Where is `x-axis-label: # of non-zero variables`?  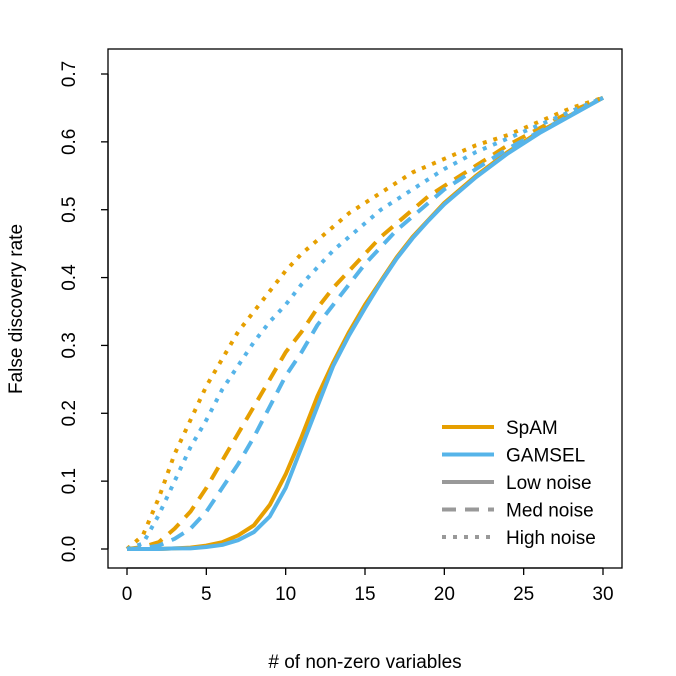
x-axis-label: # of non-zero variables is located at coordinates (364, 662).